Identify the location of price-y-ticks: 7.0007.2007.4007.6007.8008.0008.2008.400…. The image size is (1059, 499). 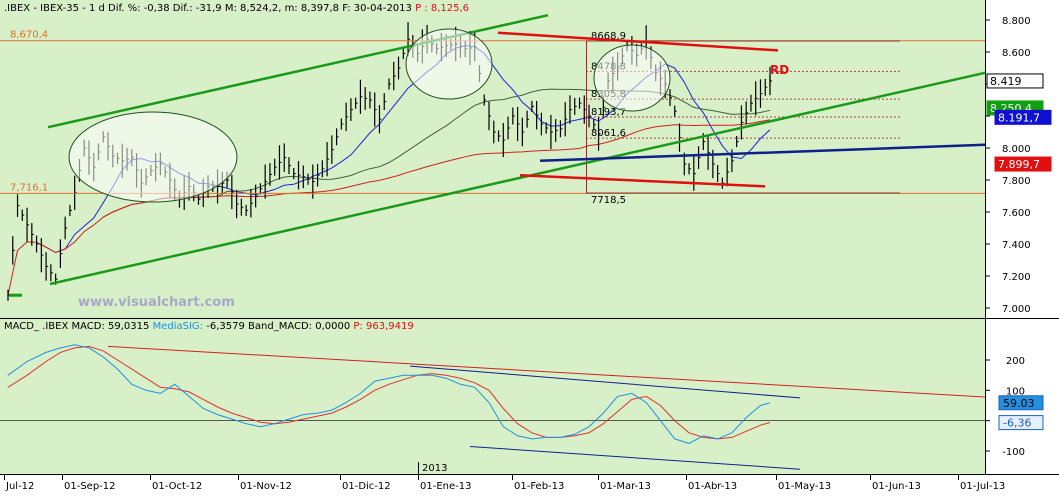
(1018, 165).